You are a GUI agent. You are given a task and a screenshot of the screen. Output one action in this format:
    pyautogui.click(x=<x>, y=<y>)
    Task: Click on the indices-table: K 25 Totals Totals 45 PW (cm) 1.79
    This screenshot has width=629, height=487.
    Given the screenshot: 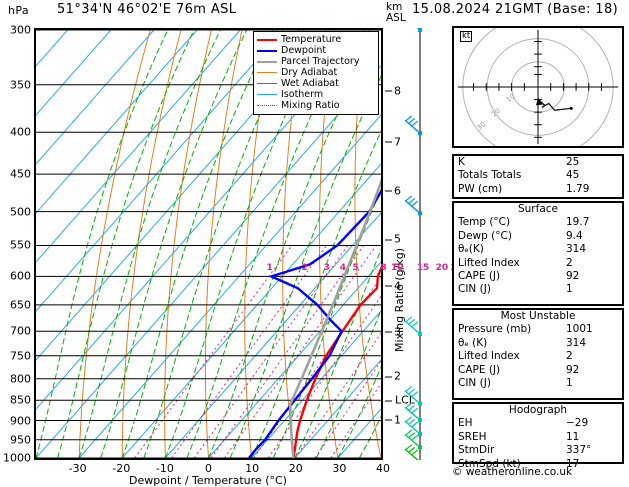 What is the action you would take?
    pyautogui.click(x=538, y=176)
    